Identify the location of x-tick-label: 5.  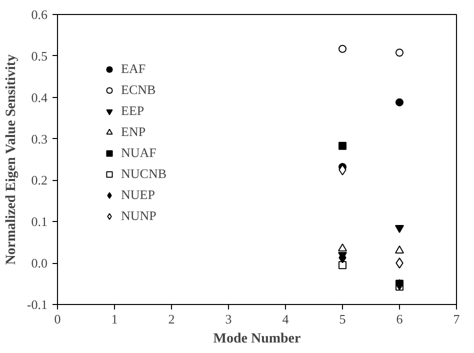
(342, 319).